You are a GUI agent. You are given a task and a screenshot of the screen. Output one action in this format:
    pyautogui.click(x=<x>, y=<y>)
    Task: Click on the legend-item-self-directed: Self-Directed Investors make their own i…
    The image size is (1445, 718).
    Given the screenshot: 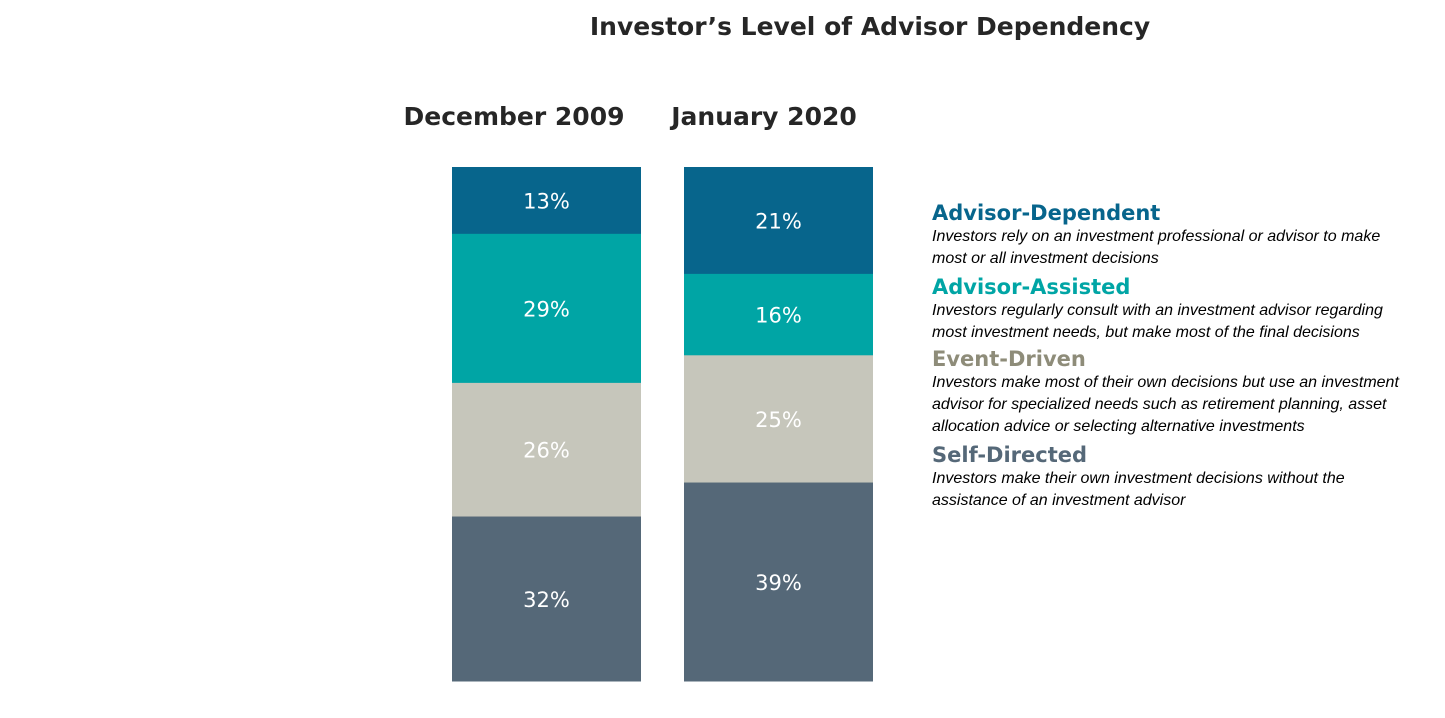 What is the action you would take?
    pyautogui.click(x=1182, y=477)
    